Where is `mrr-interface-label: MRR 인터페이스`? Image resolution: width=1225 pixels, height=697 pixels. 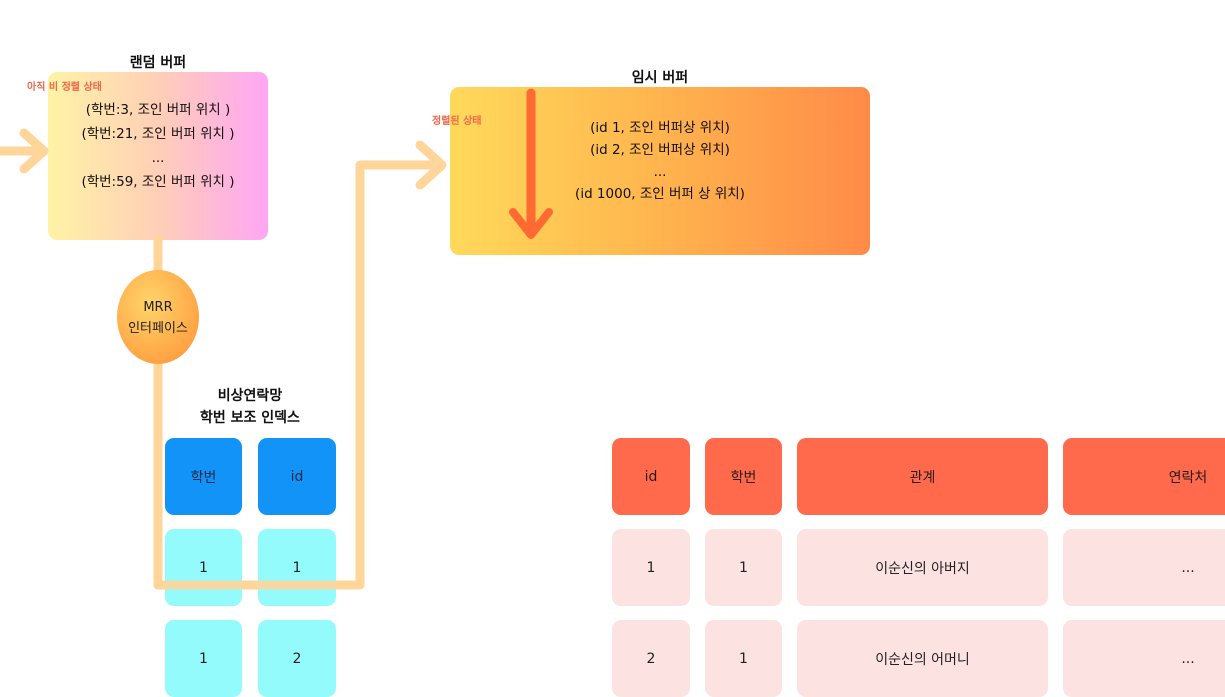
mrr-interface-label: MRR 인터페이스 is located at coordinates (158, 318).